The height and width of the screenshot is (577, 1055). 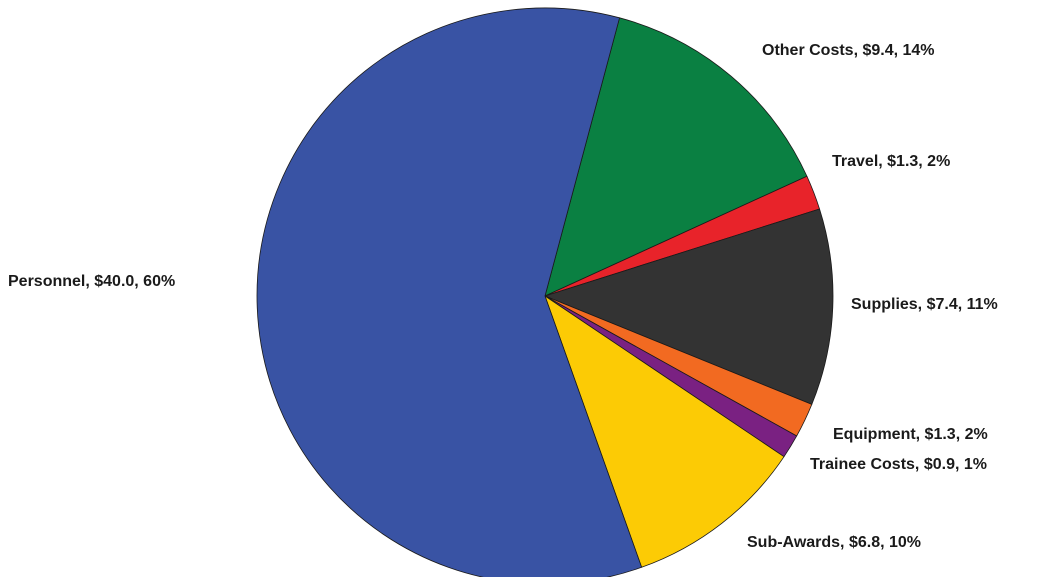 I want to click on pie-slice-supplies, so click(x=689, y=306).